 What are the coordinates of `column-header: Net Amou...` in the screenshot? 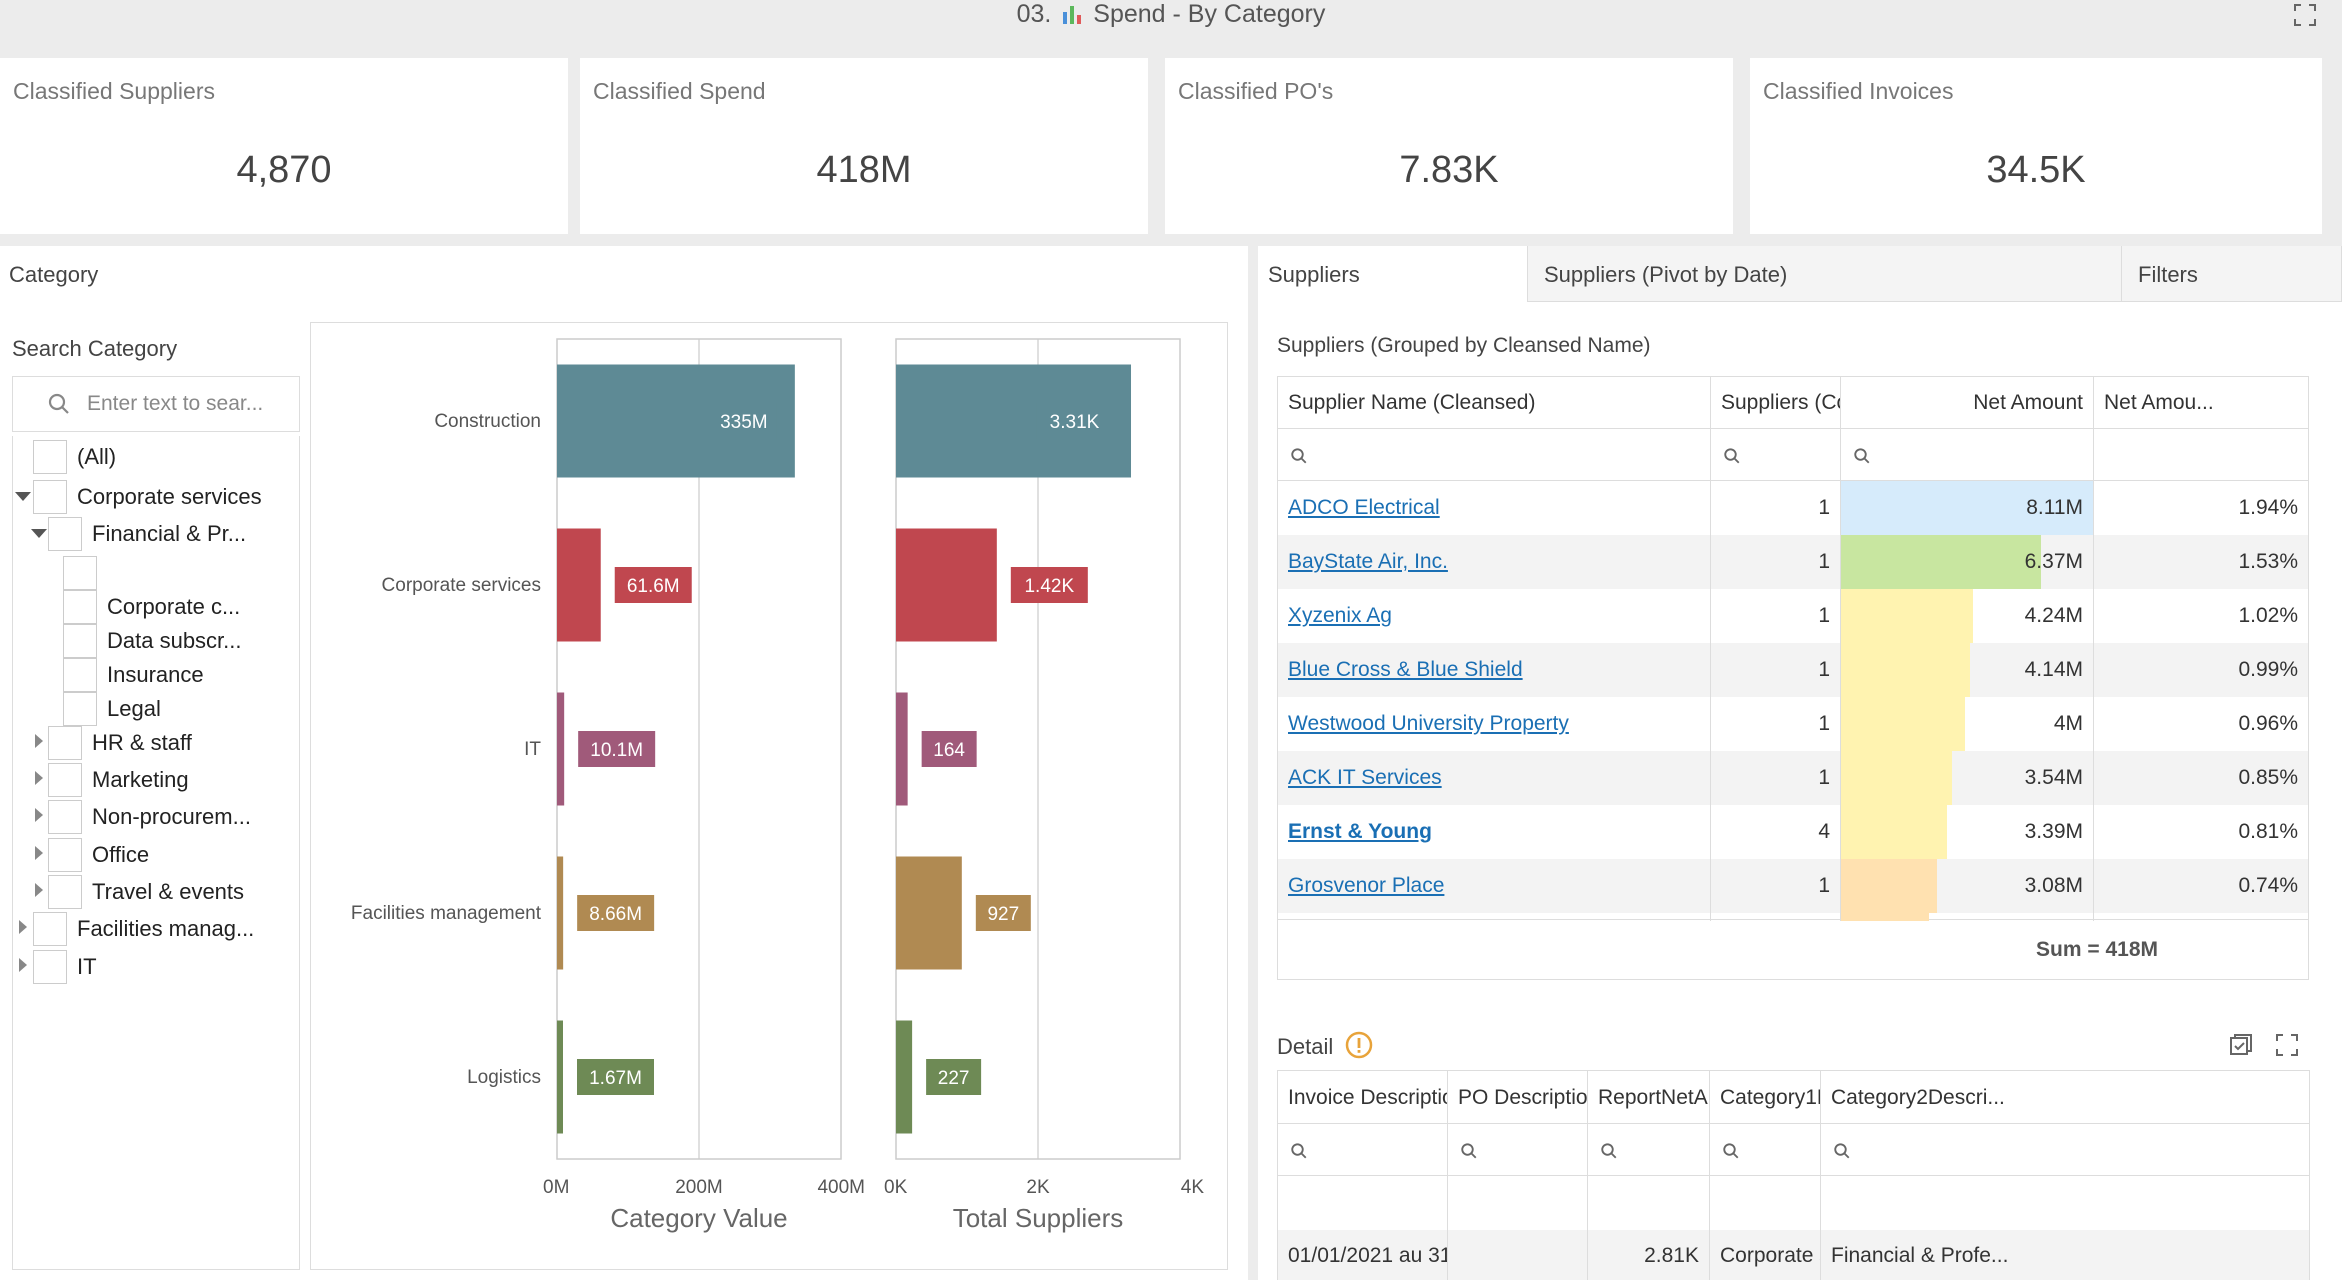 It's located at (2201, 403).